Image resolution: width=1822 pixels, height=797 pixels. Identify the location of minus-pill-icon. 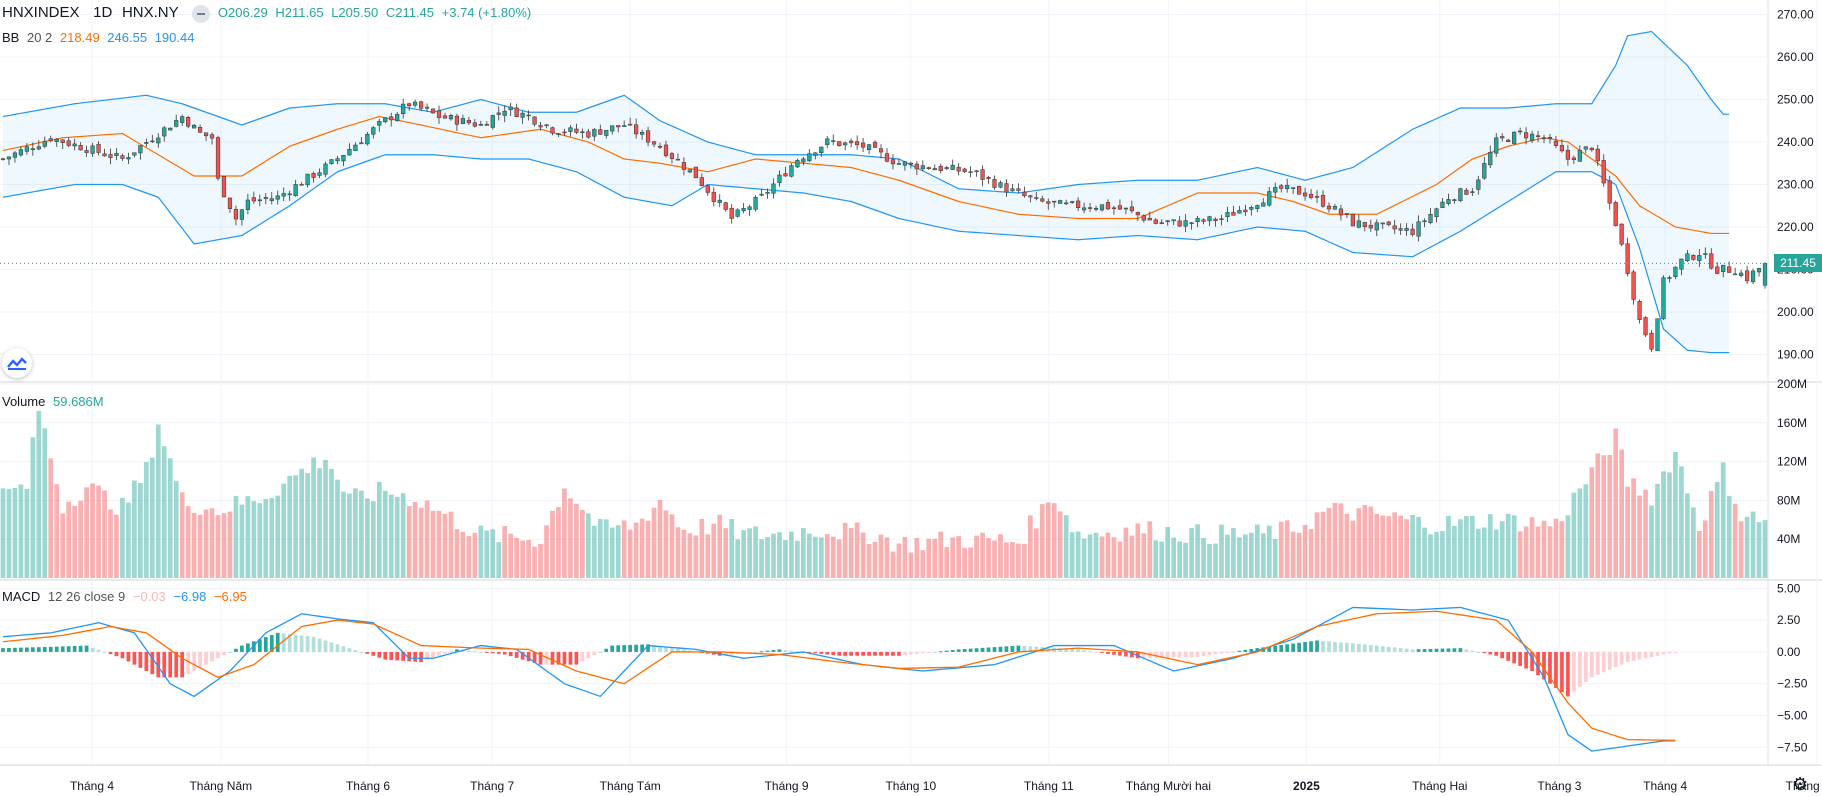
(201, 13).